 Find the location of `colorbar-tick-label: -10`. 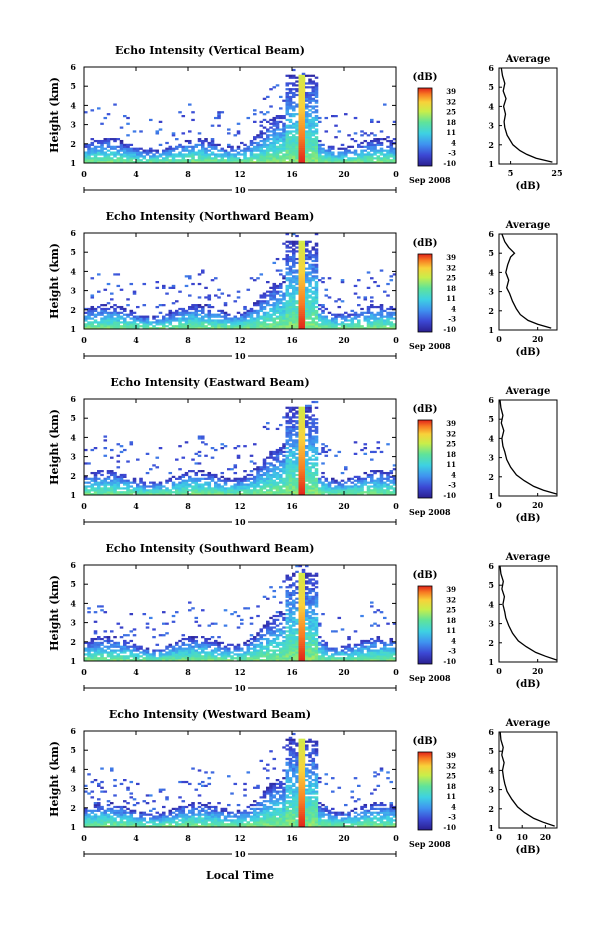

colorbar-tick-label: -10 is located at coordinates (449, 163).